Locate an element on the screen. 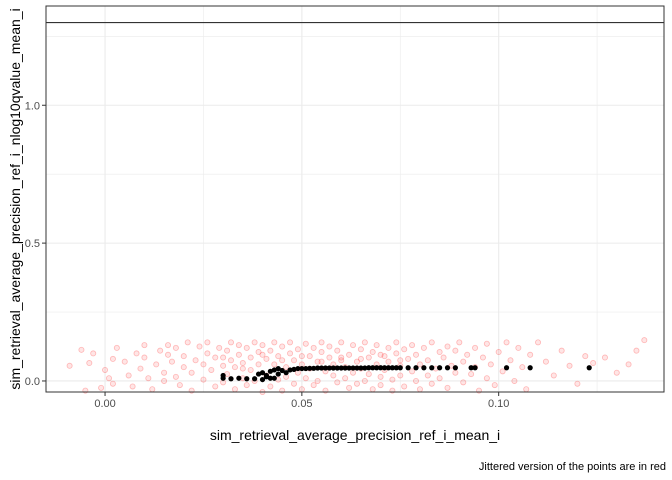  jittered-points-layer is located at coordinates (357, 366).